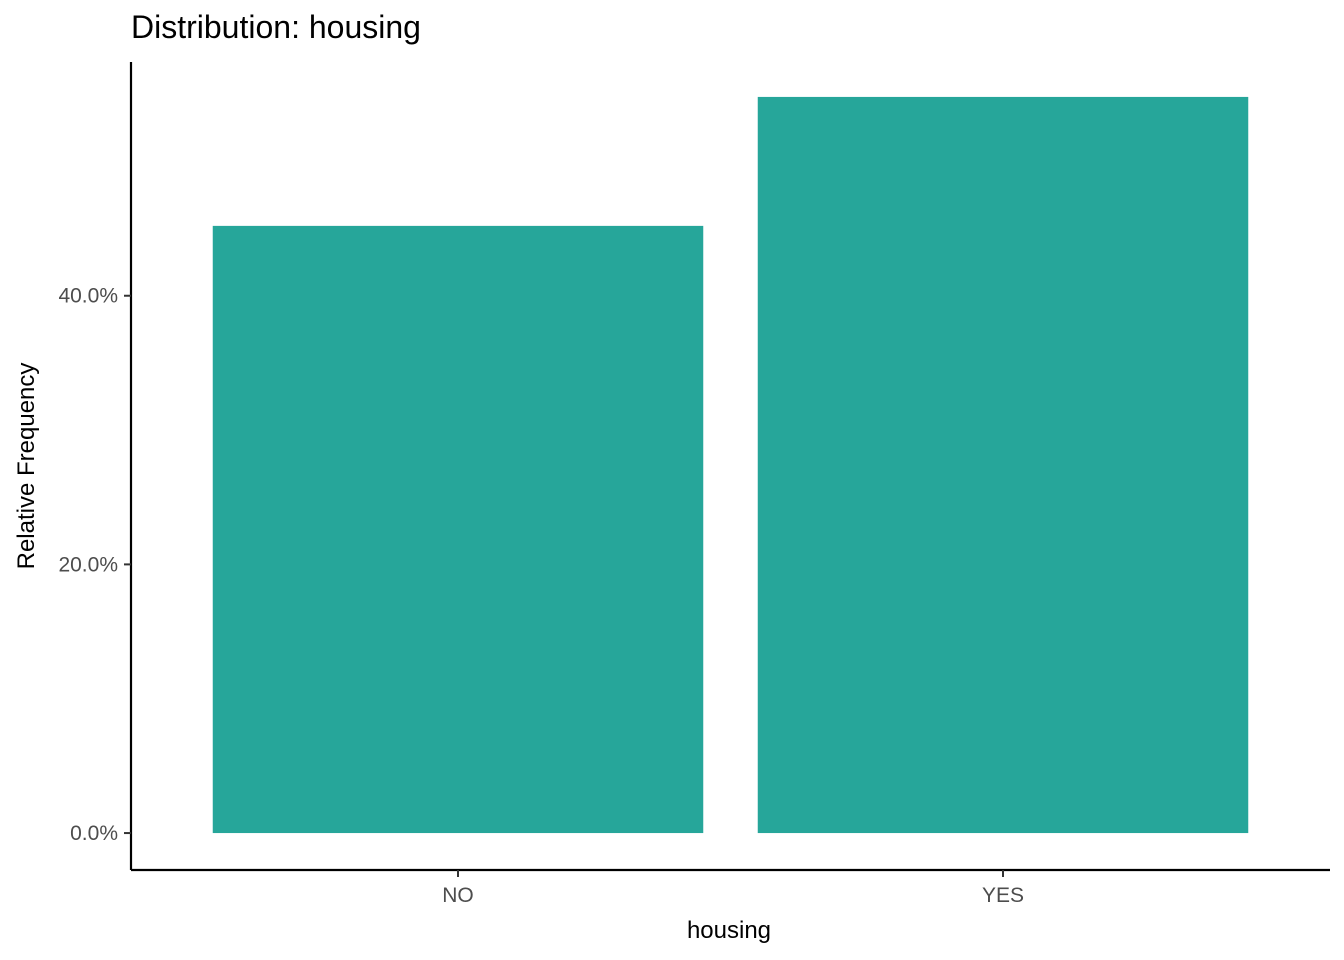 This screenshot has width=1344, height=960. I want to click on x-tick-label: NO, so click(458, 895).